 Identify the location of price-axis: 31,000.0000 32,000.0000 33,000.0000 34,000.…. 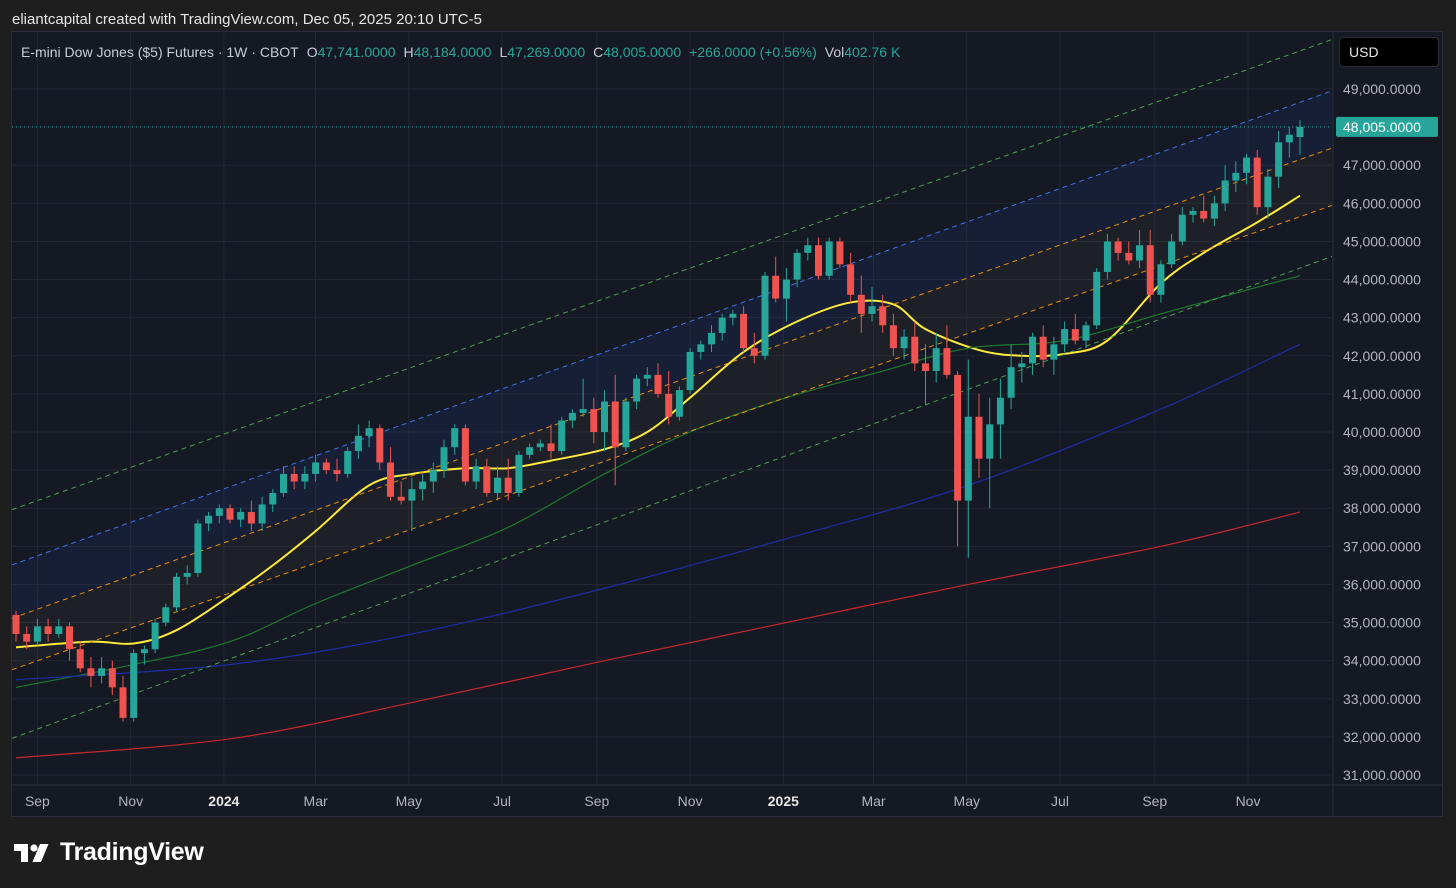
(1382, 432).